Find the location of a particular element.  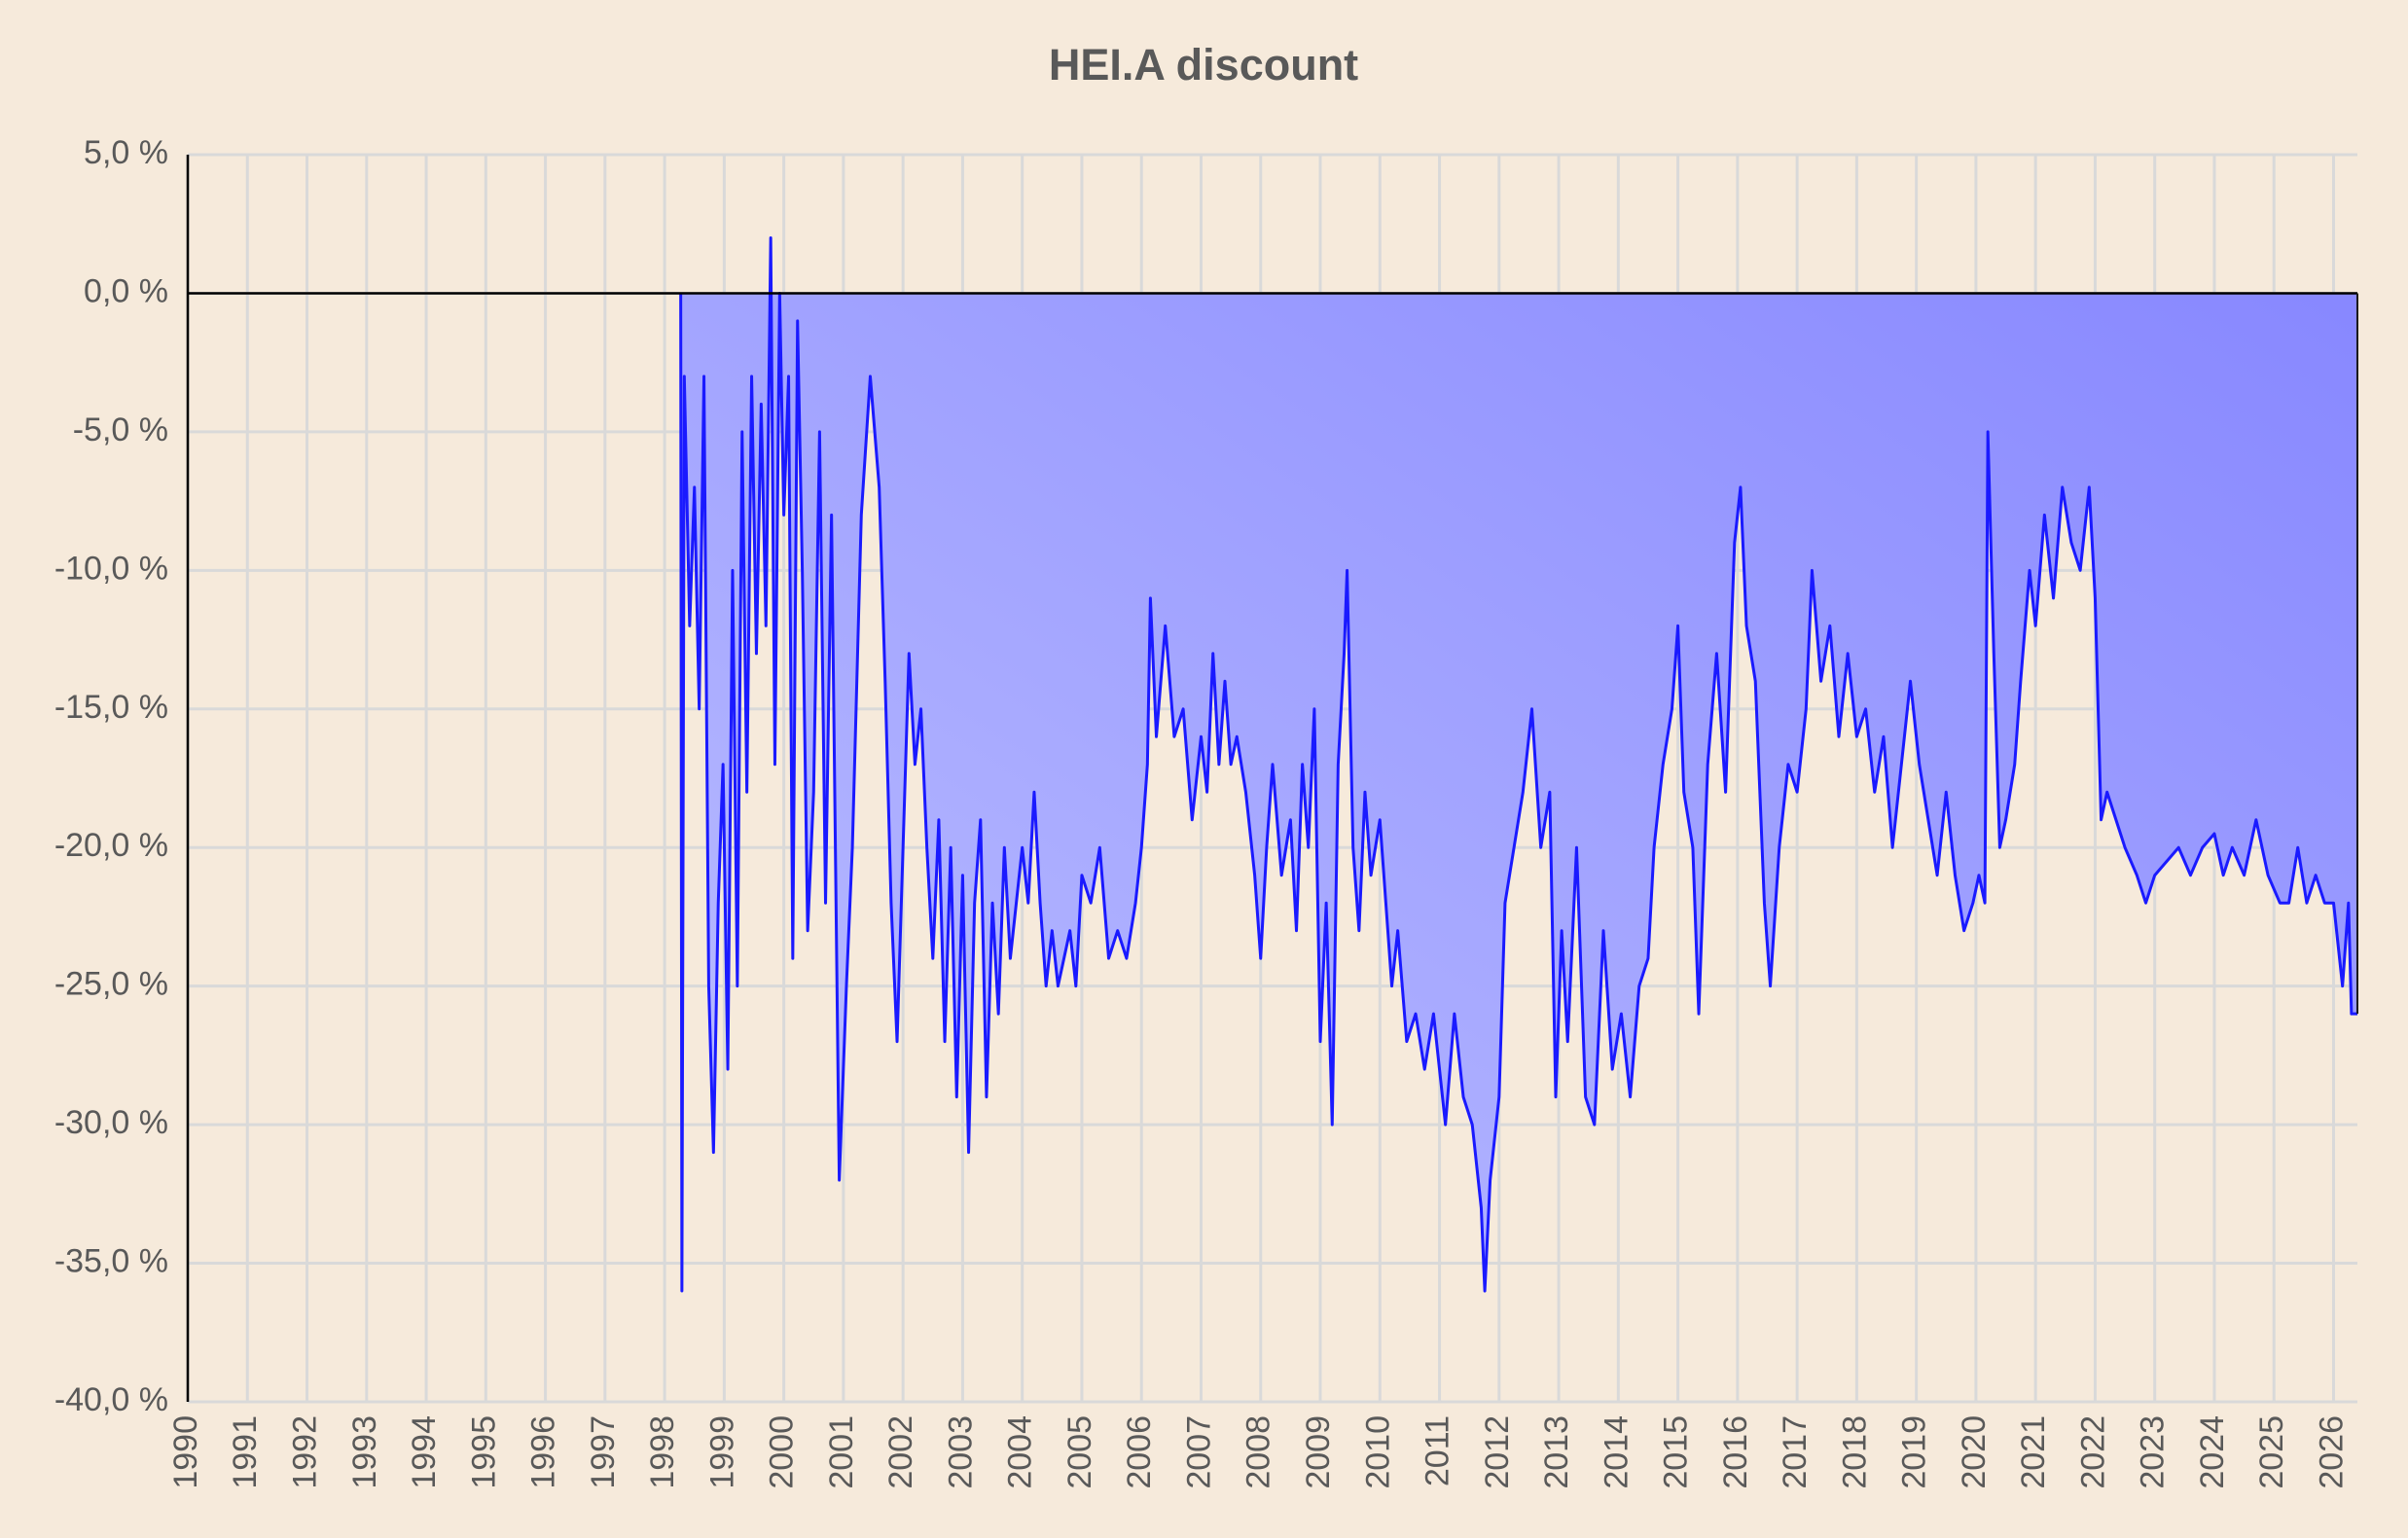

x-tick-label: 1992 is located at coordinates (305, 1452).